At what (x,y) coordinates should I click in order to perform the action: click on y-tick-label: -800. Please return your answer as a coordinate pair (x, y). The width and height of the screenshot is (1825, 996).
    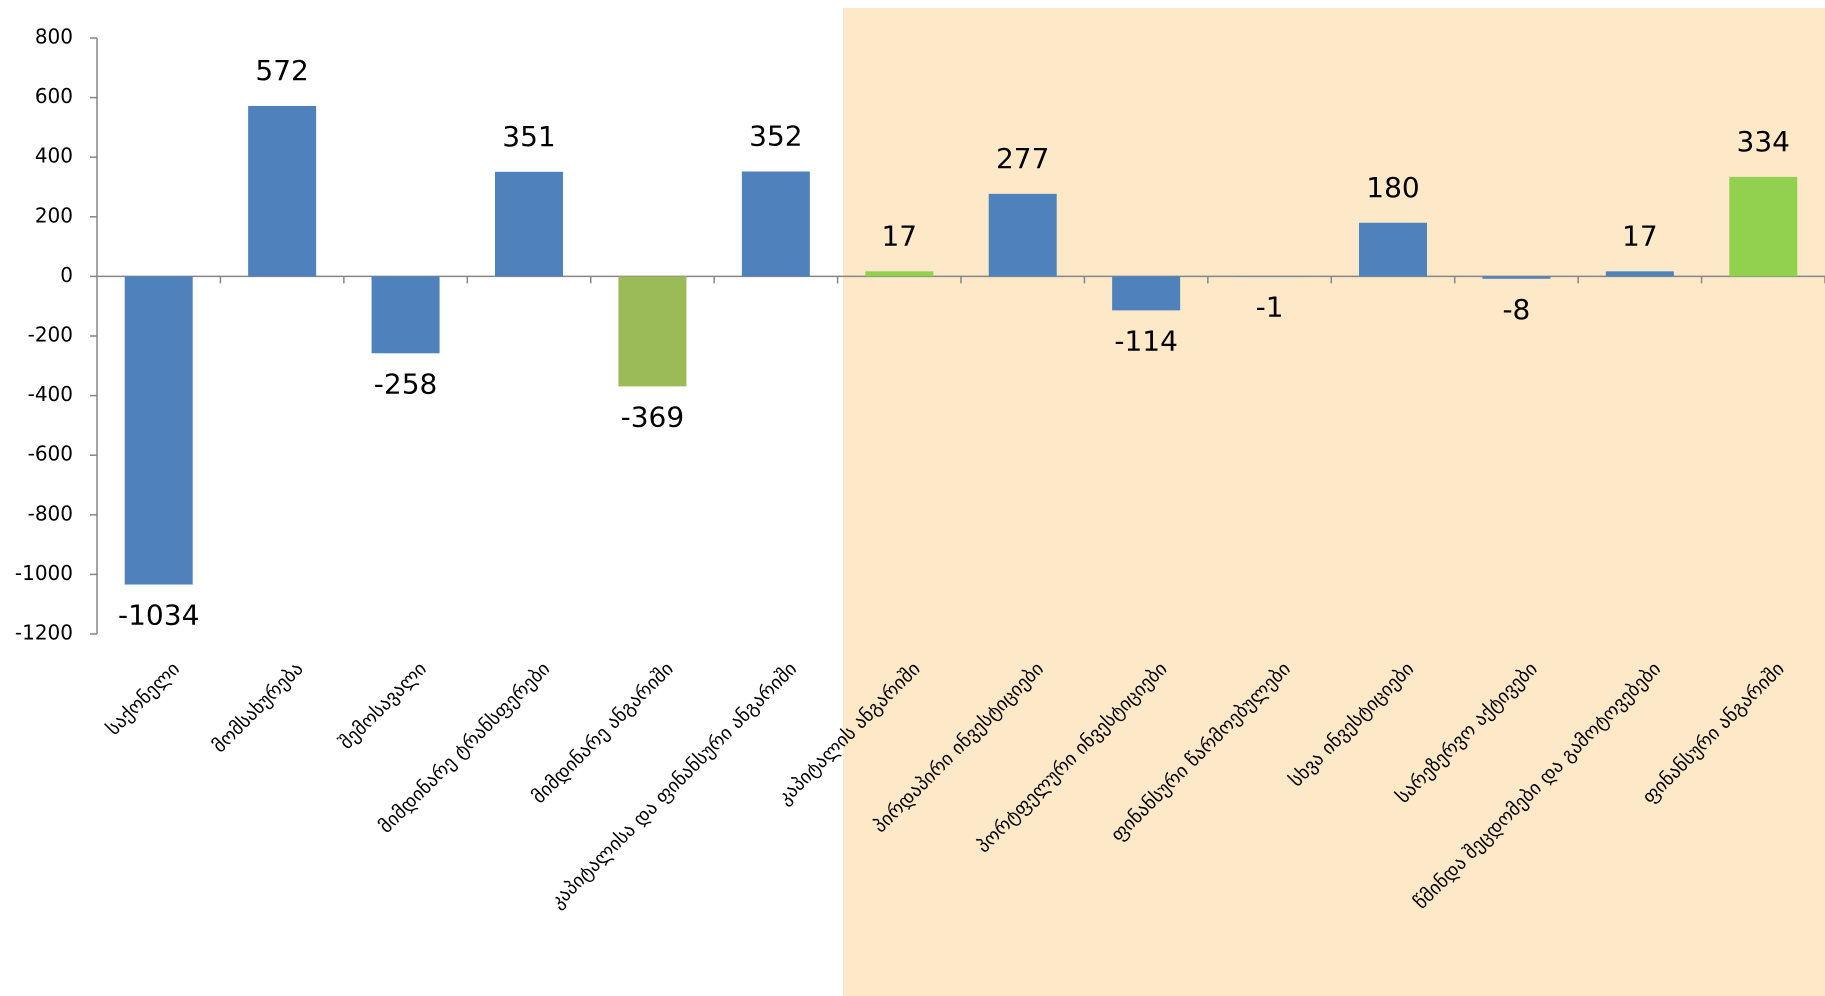
    Looking at the image, I should click on (50, 513).